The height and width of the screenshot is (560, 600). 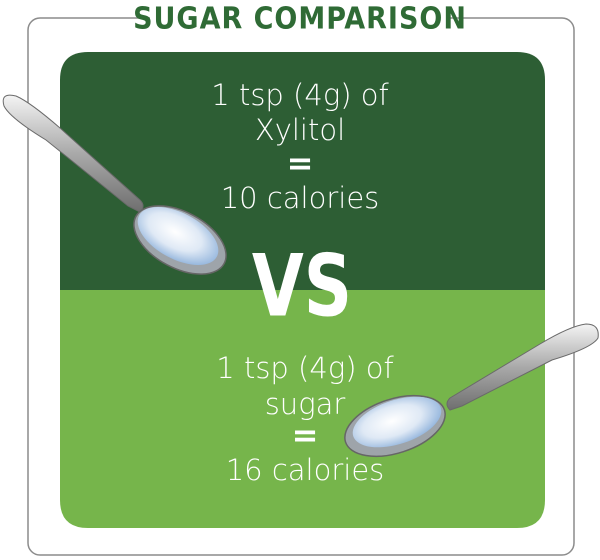 I want to click on top-line: 10 calories, so click(x=300, y=198).